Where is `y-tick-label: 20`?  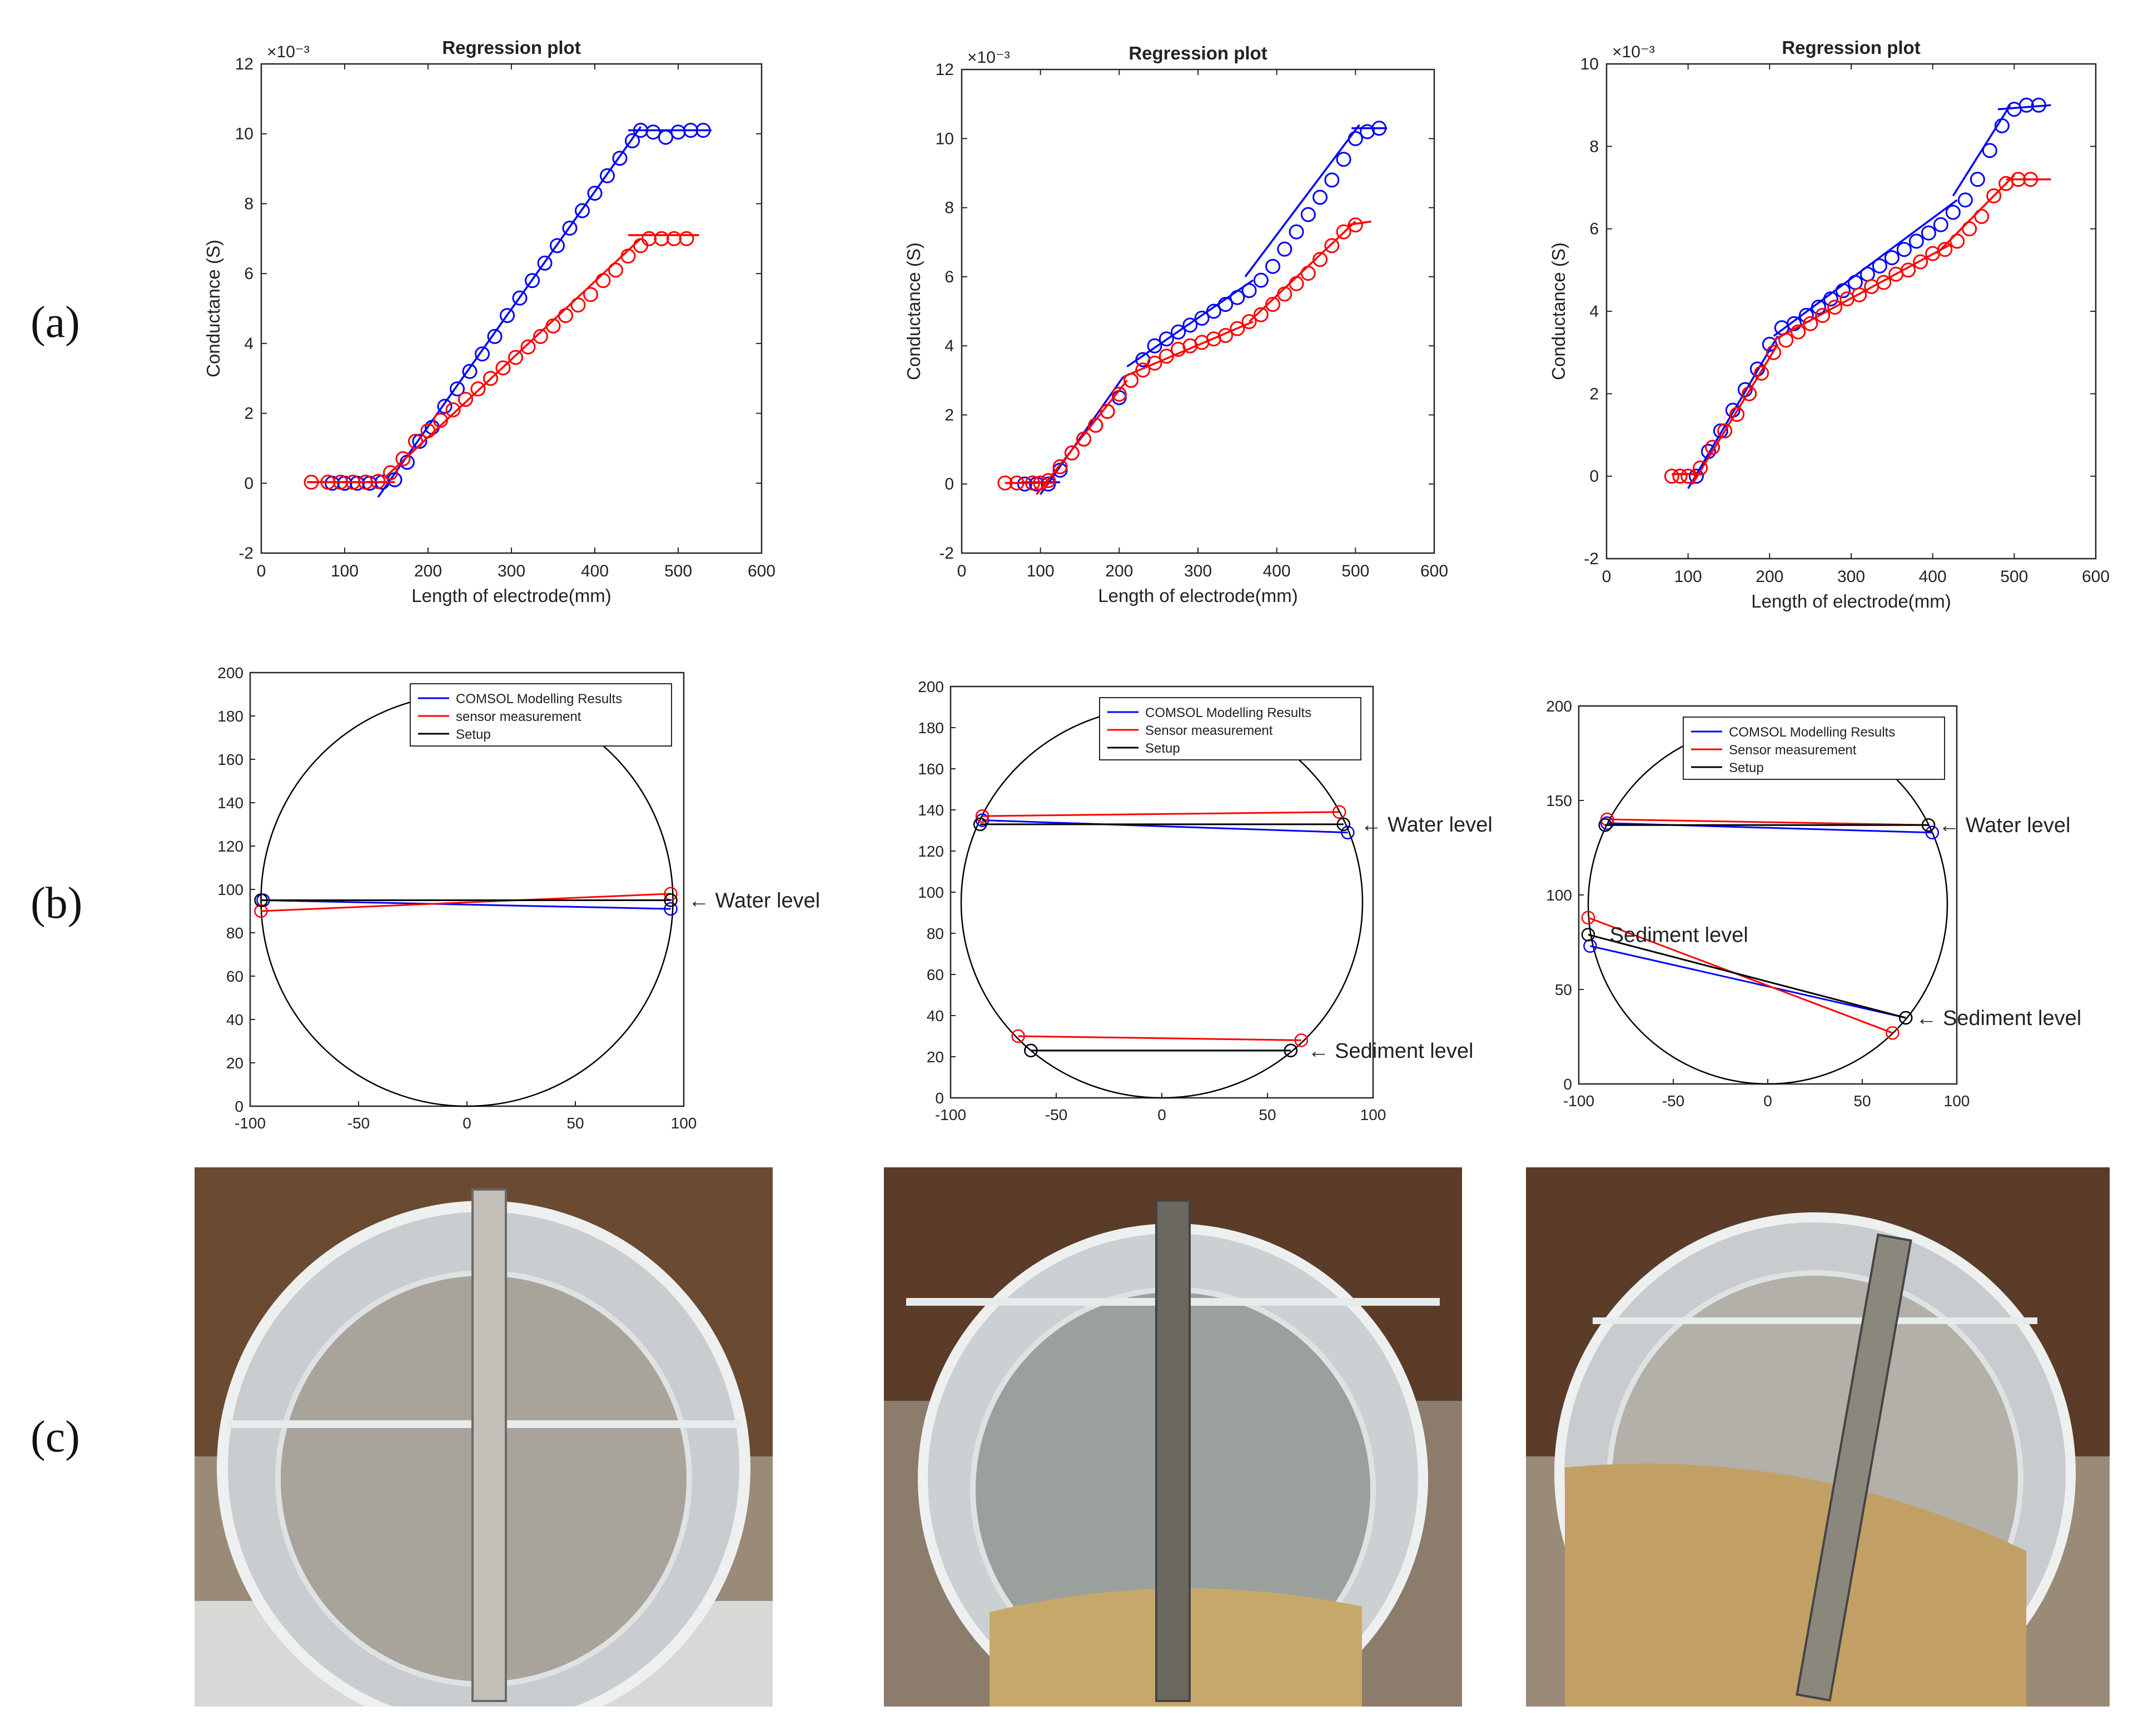
y-tick-label: 20 is located at coordinates (936, 1057).